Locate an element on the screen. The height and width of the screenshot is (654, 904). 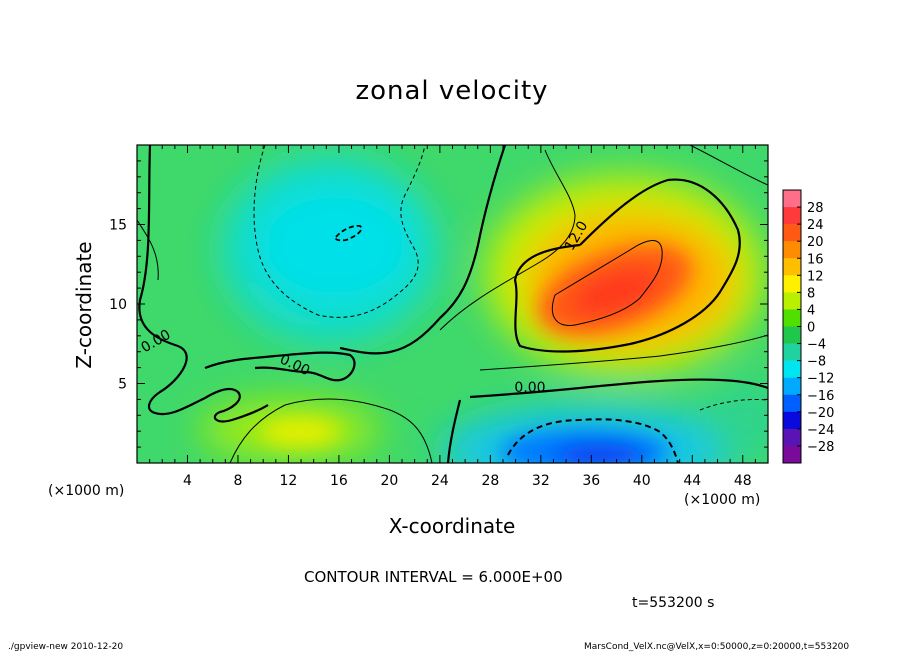
x-tick-label: 24 is located at coordinates (440, 481).